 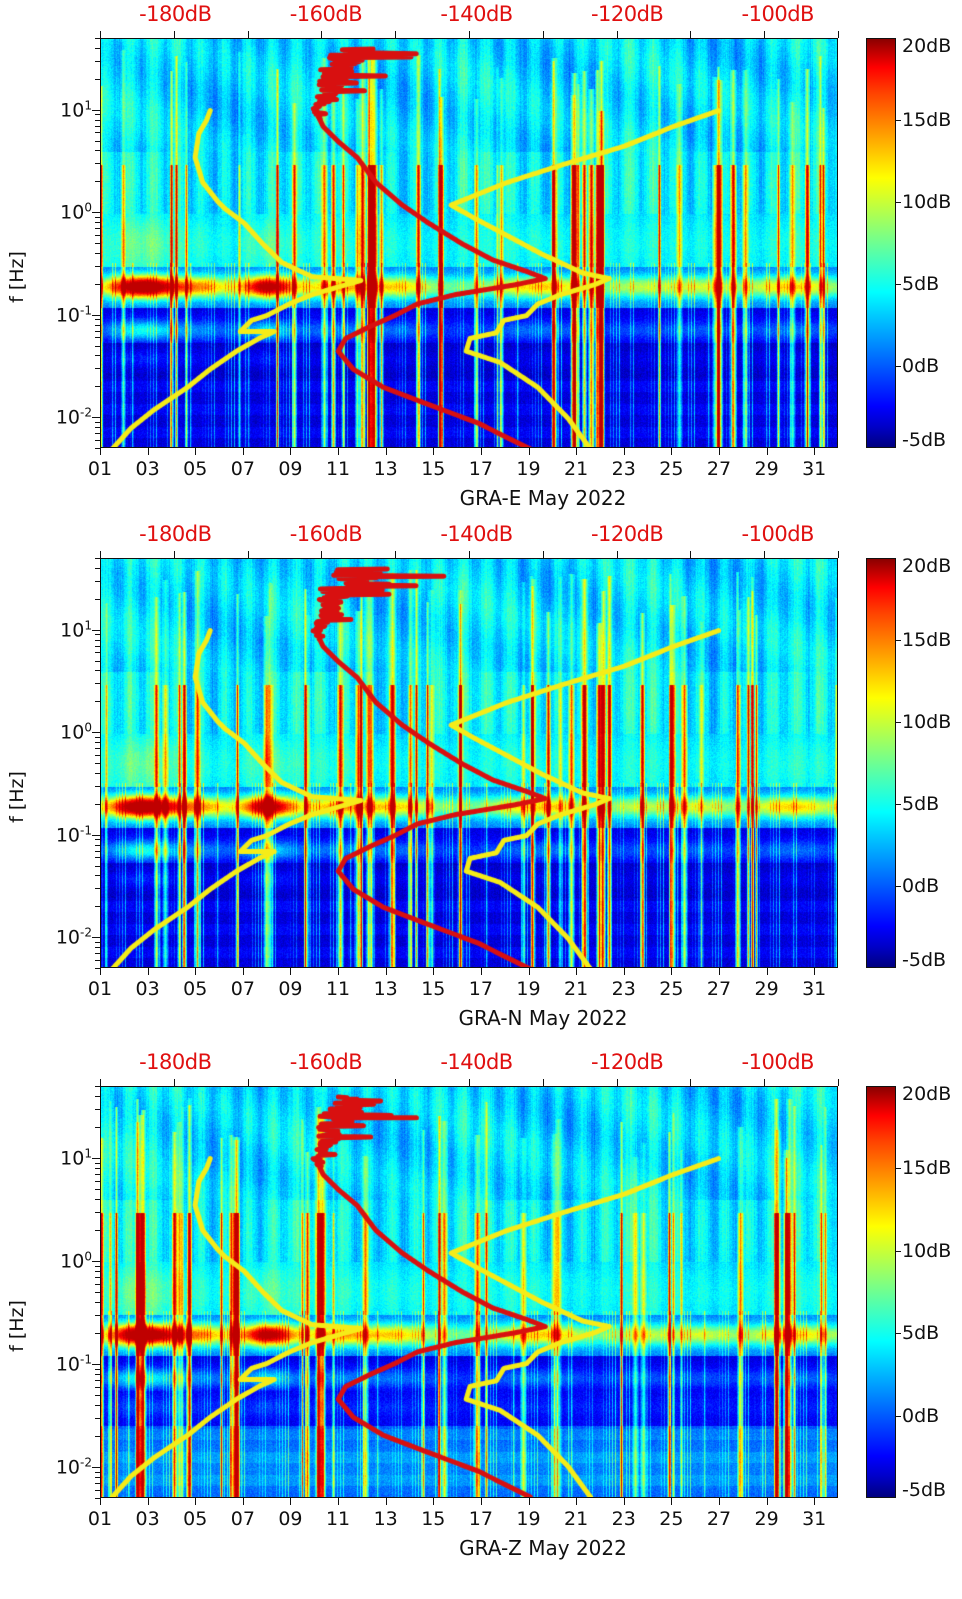 I want to click on colorbar-tick-label: 0dB, so click(x=921, y=366).